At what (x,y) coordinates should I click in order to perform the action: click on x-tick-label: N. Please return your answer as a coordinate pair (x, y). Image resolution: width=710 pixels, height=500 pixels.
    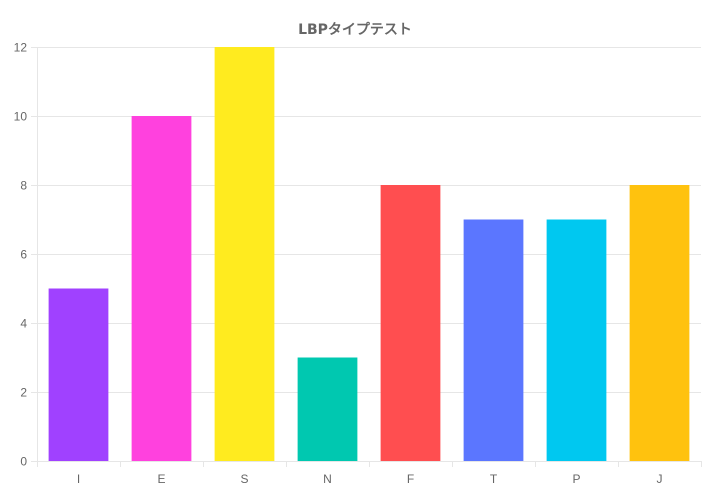
    Looking at the image, I should click on (327, 479).